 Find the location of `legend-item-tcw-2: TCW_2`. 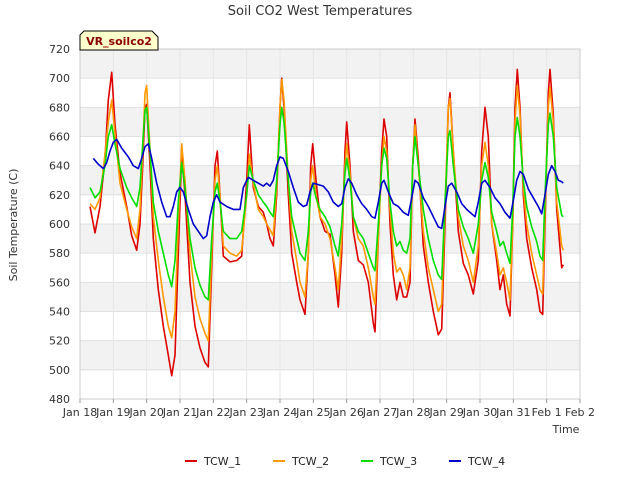

legend-item-tcw-2: TCW_2 is located at coordinates (301, 461).